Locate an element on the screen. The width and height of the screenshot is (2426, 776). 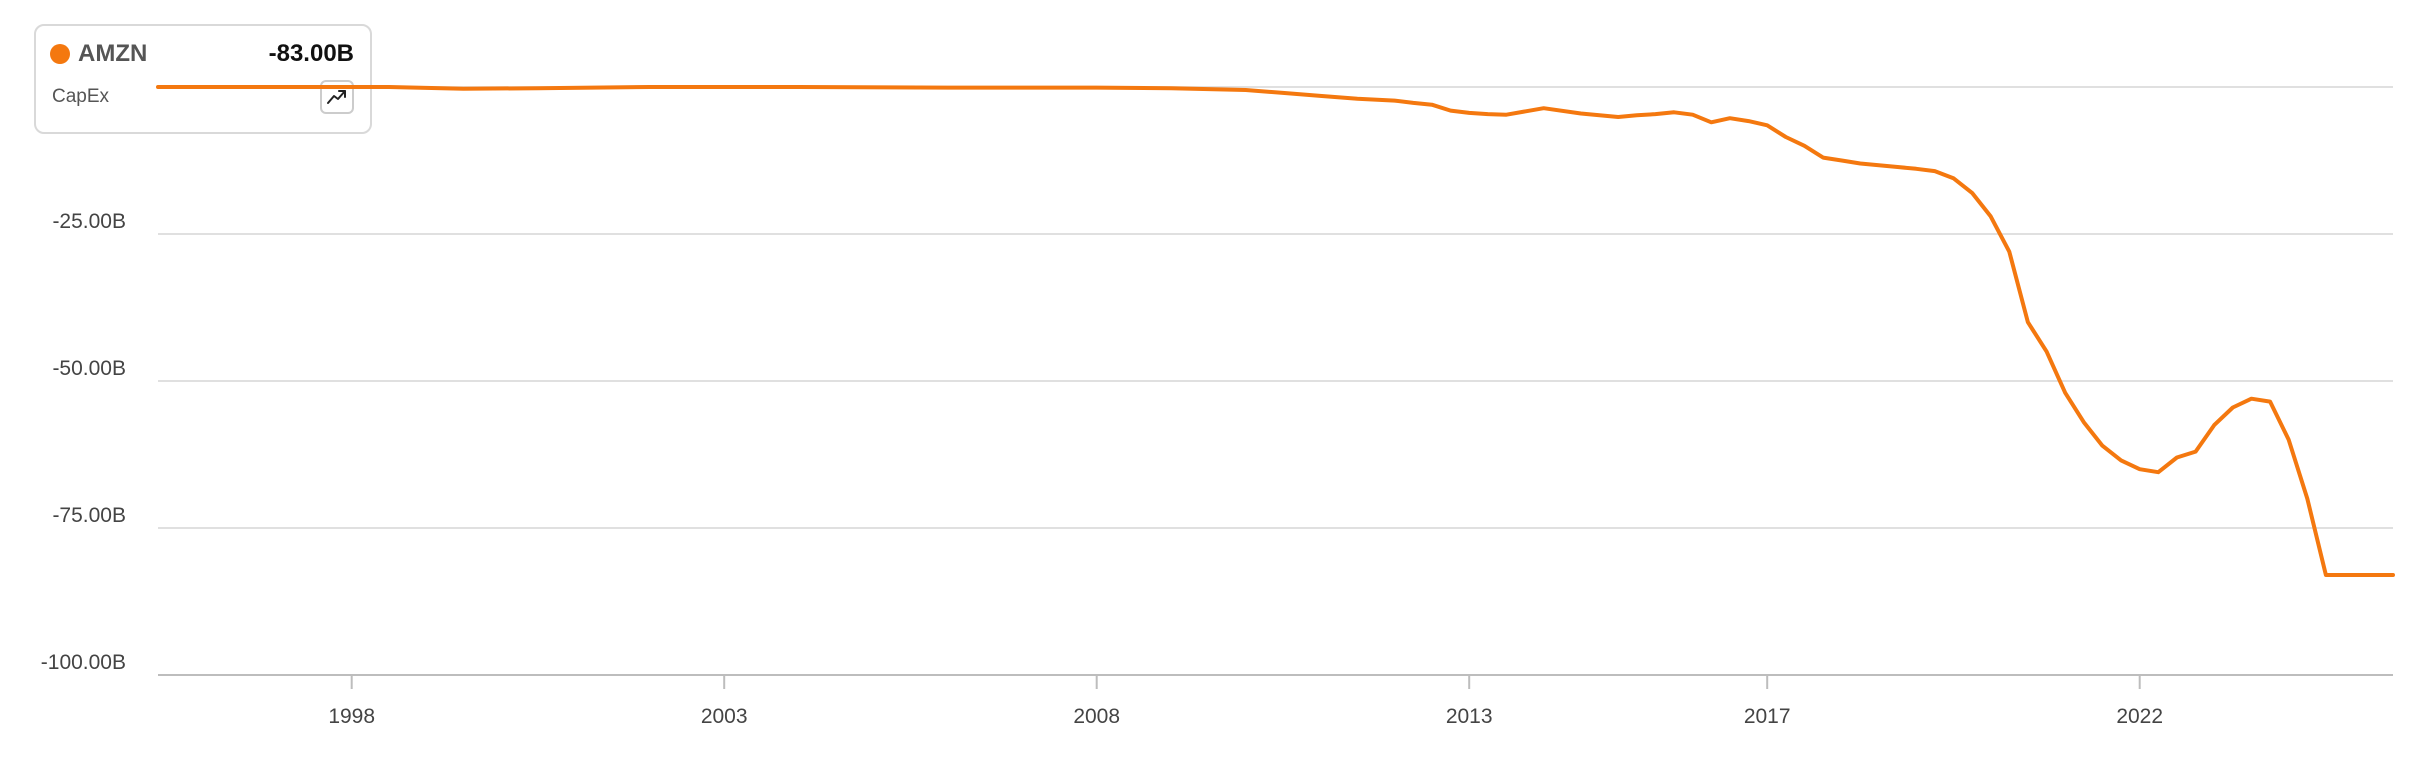
x-tick-label: 2013 is located at coordinates (1469, 716).